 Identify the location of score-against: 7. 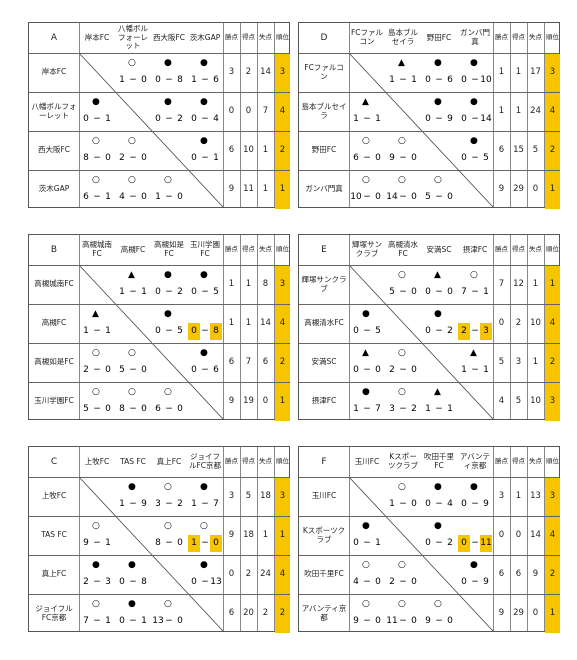
(378, 409).